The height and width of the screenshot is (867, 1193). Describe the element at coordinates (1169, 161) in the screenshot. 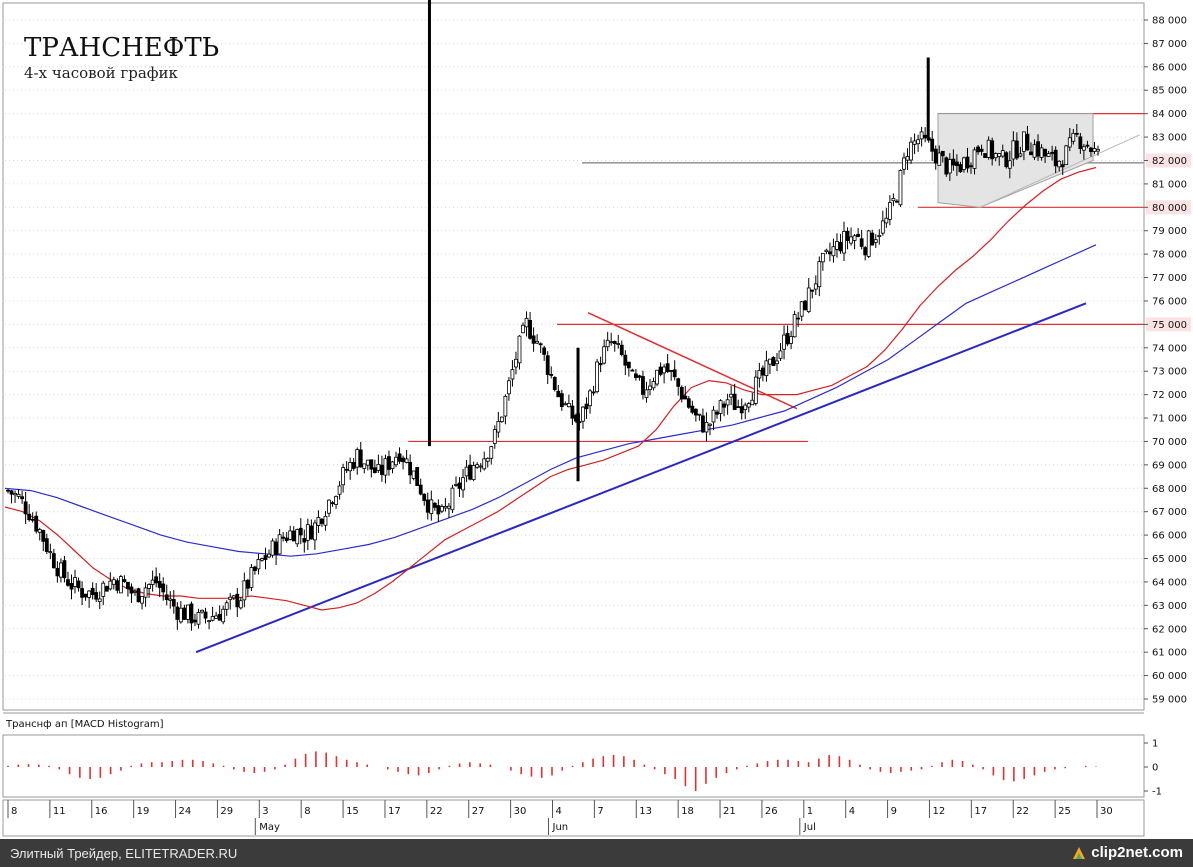

I see `y-tick-label: 82 000` at that location.